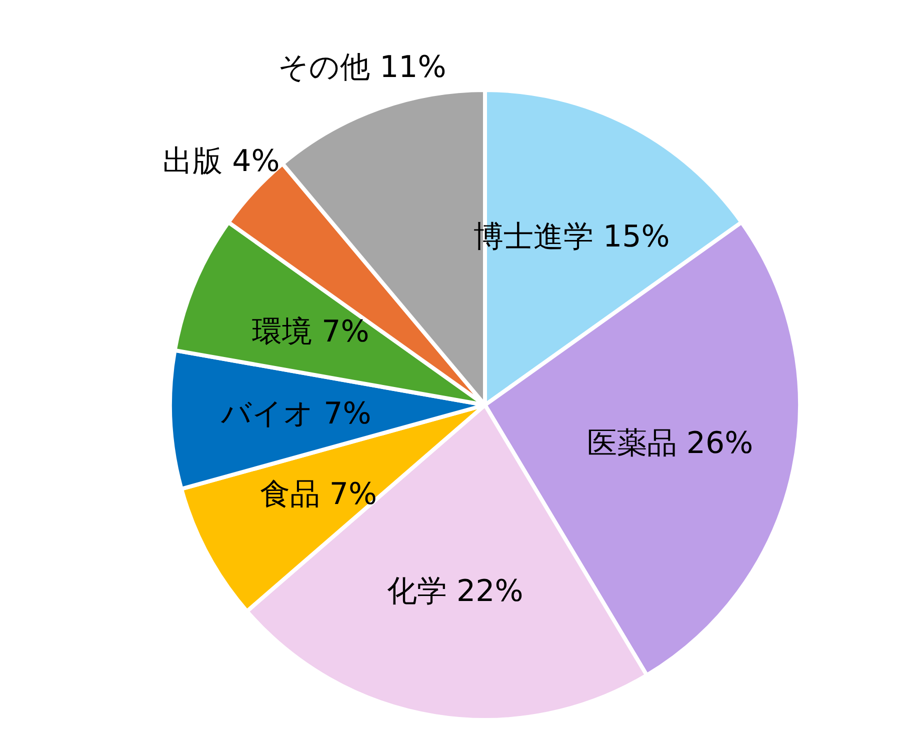  What do you see at coordinates (670, 444) in the screenshot?
I see `slice-label: 医薬品 26%` at bounding box center [670, 444].